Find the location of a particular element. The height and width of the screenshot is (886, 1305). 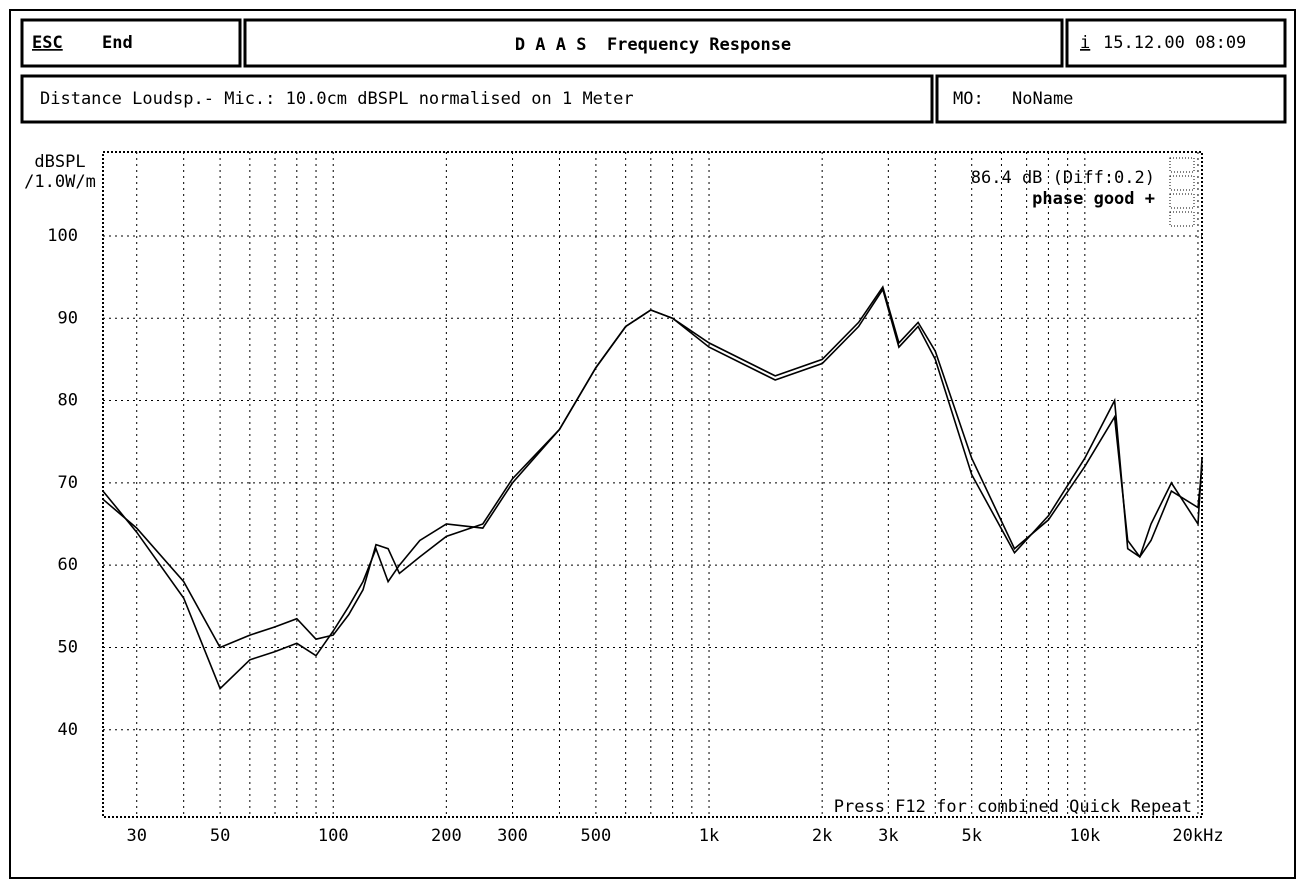

x-tick-label: 300 is located at coordinates (512, 836).